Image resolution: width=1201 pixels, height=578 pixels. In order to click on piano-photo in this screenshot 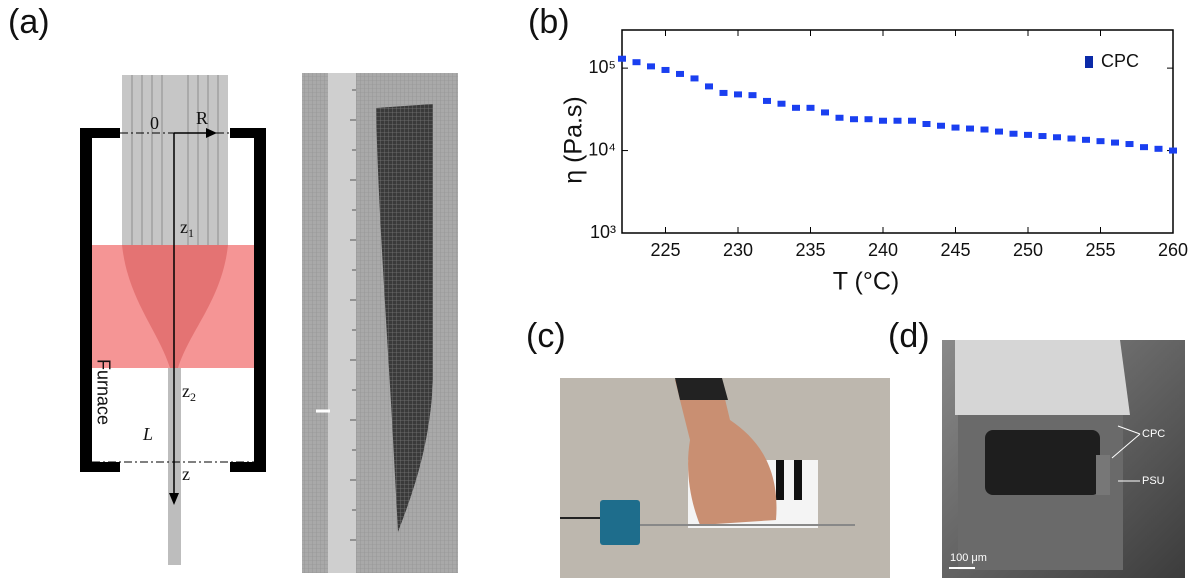, I will do `click(725, 478)`.